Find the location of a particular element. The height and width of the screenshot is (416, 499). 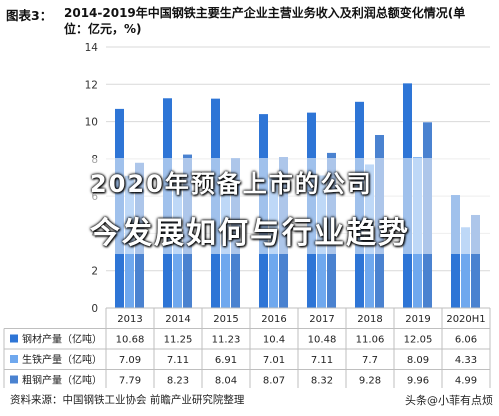

table-value: 10.4 is located at coordinates (274, 340).